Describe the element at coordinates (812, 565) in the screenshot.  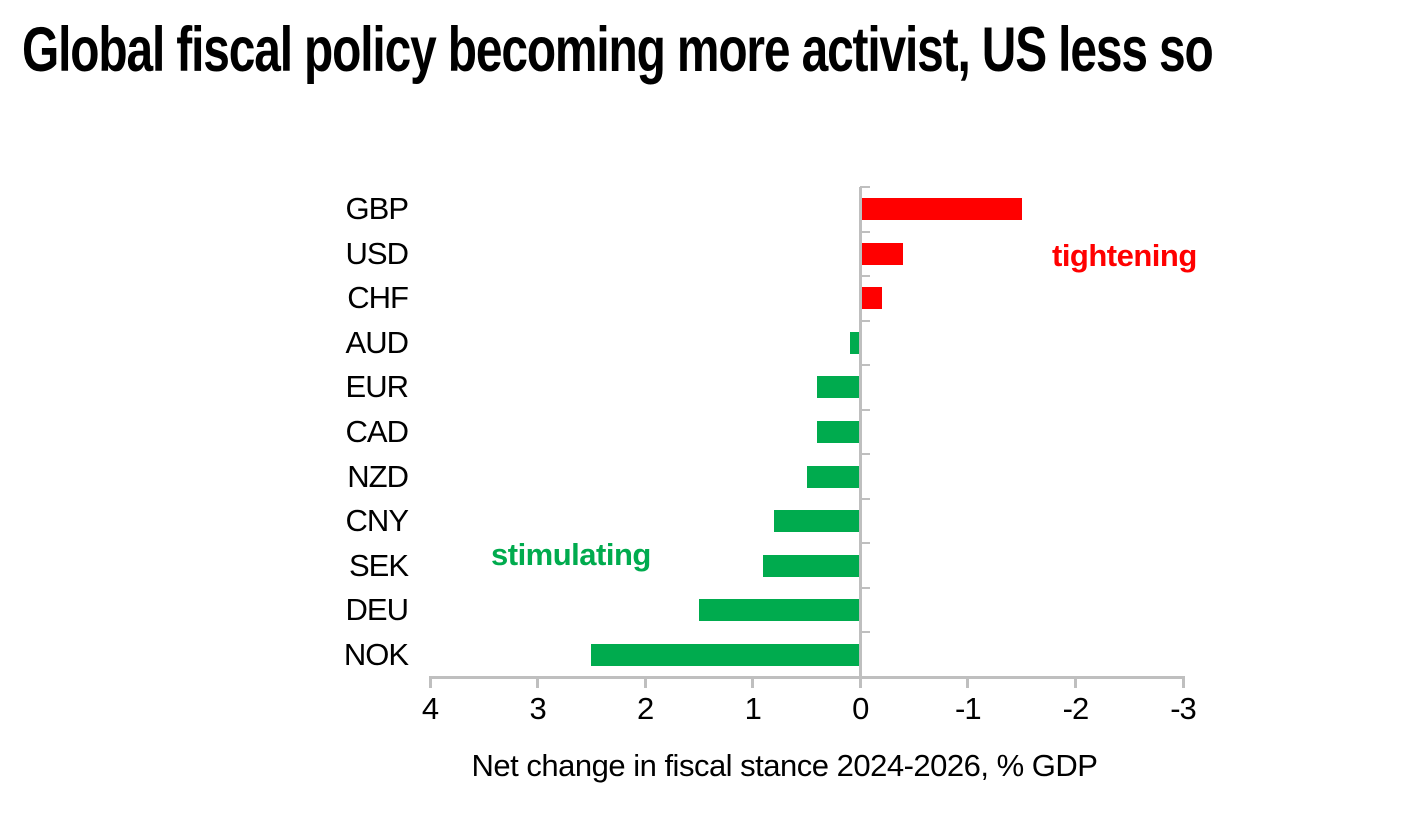
I see `bar-sek` at that location.